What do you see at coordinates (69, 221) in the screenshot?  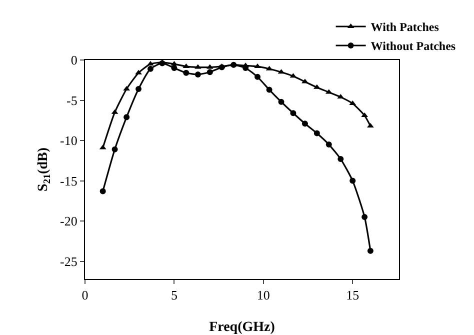 I see `y-tick-label: -20` at bounding box center [69, 221].